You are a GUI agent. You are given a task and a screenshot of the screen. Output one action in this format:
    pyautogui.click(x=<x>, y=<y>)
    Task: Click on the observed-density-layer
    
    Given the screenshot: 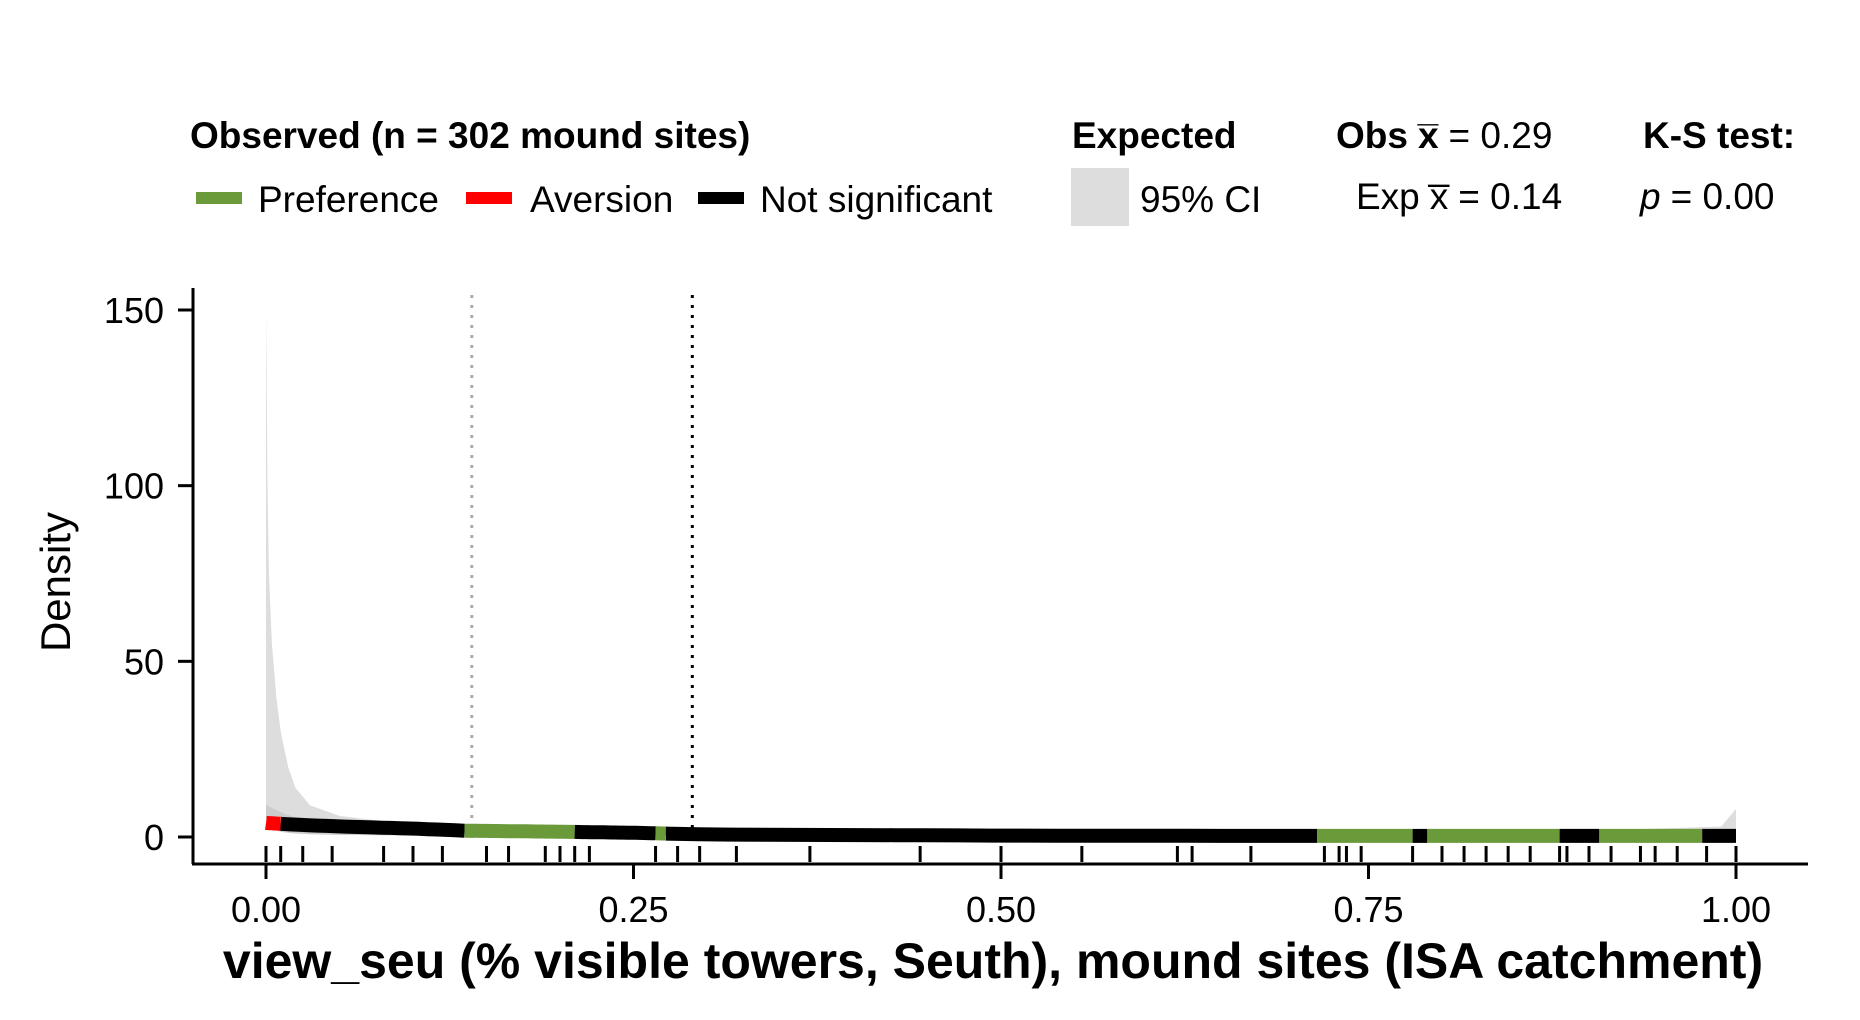 What is the action you would take?
    pyautogui.click(x=1000, y=829)
    